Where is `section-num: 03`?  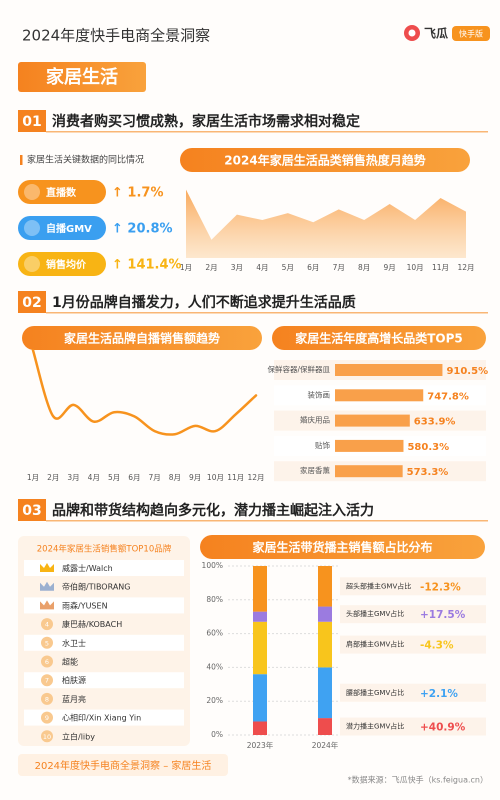
section-num: 03 is located at coordinates (31, 511).